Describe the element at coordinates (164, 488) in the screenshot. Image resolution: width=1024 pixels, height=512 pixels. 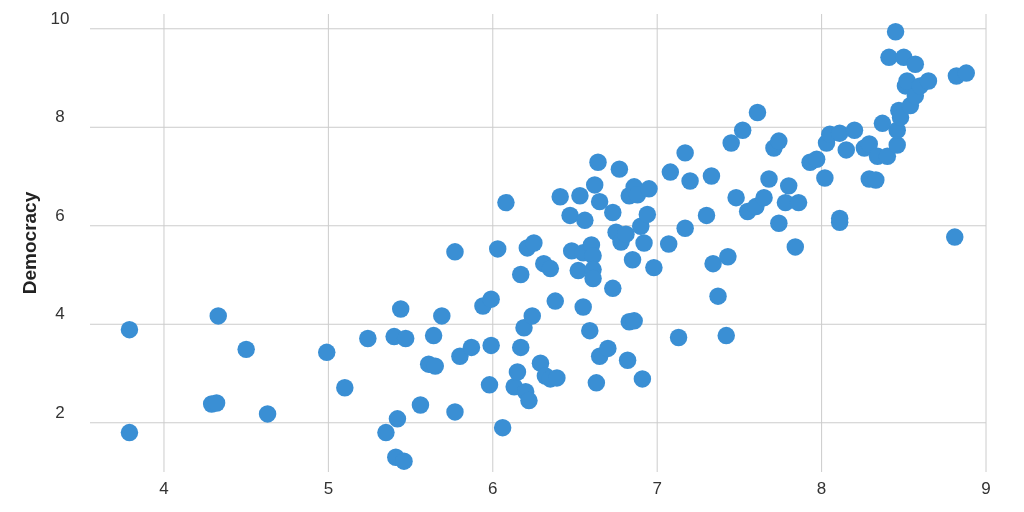
I see `x-tick-label: 4` at that location.